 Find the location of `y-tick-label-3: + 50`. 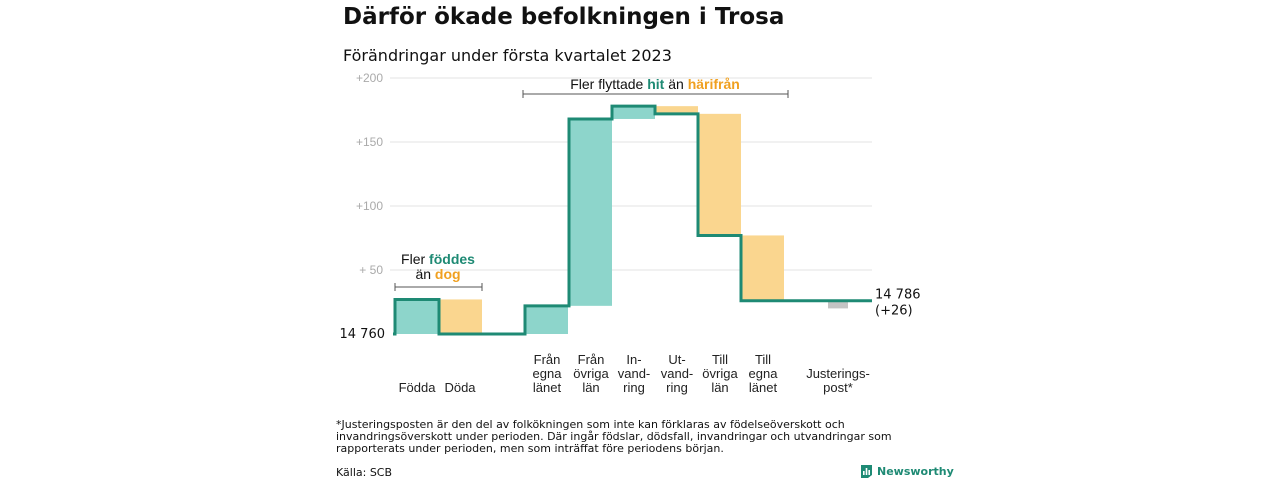

y-tick-label-3: + 50 is located at coordinates (371, 270).